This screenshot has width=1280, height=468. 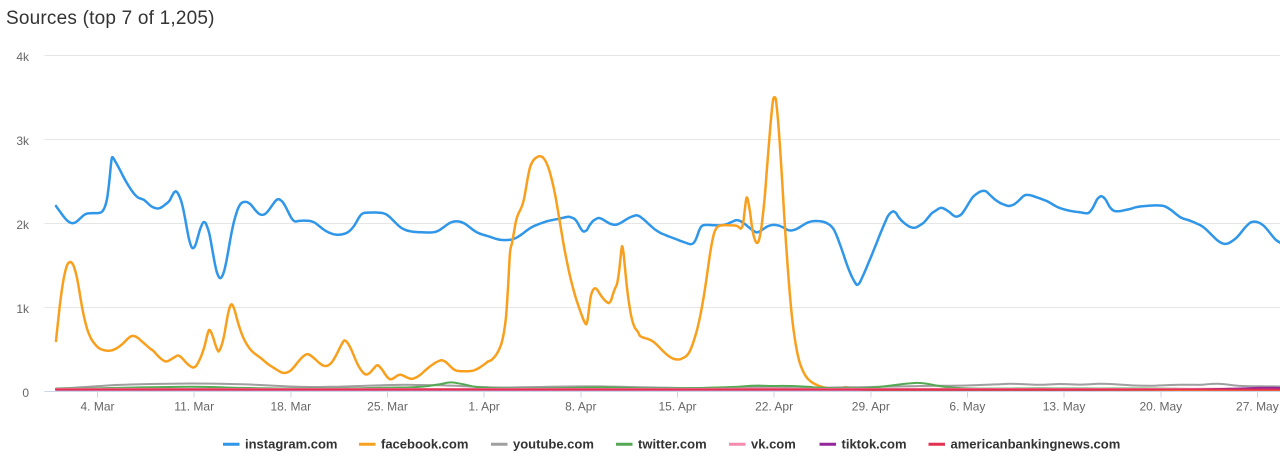 I want to click on svg-text: 20. May, so click(x=1160, y=407).